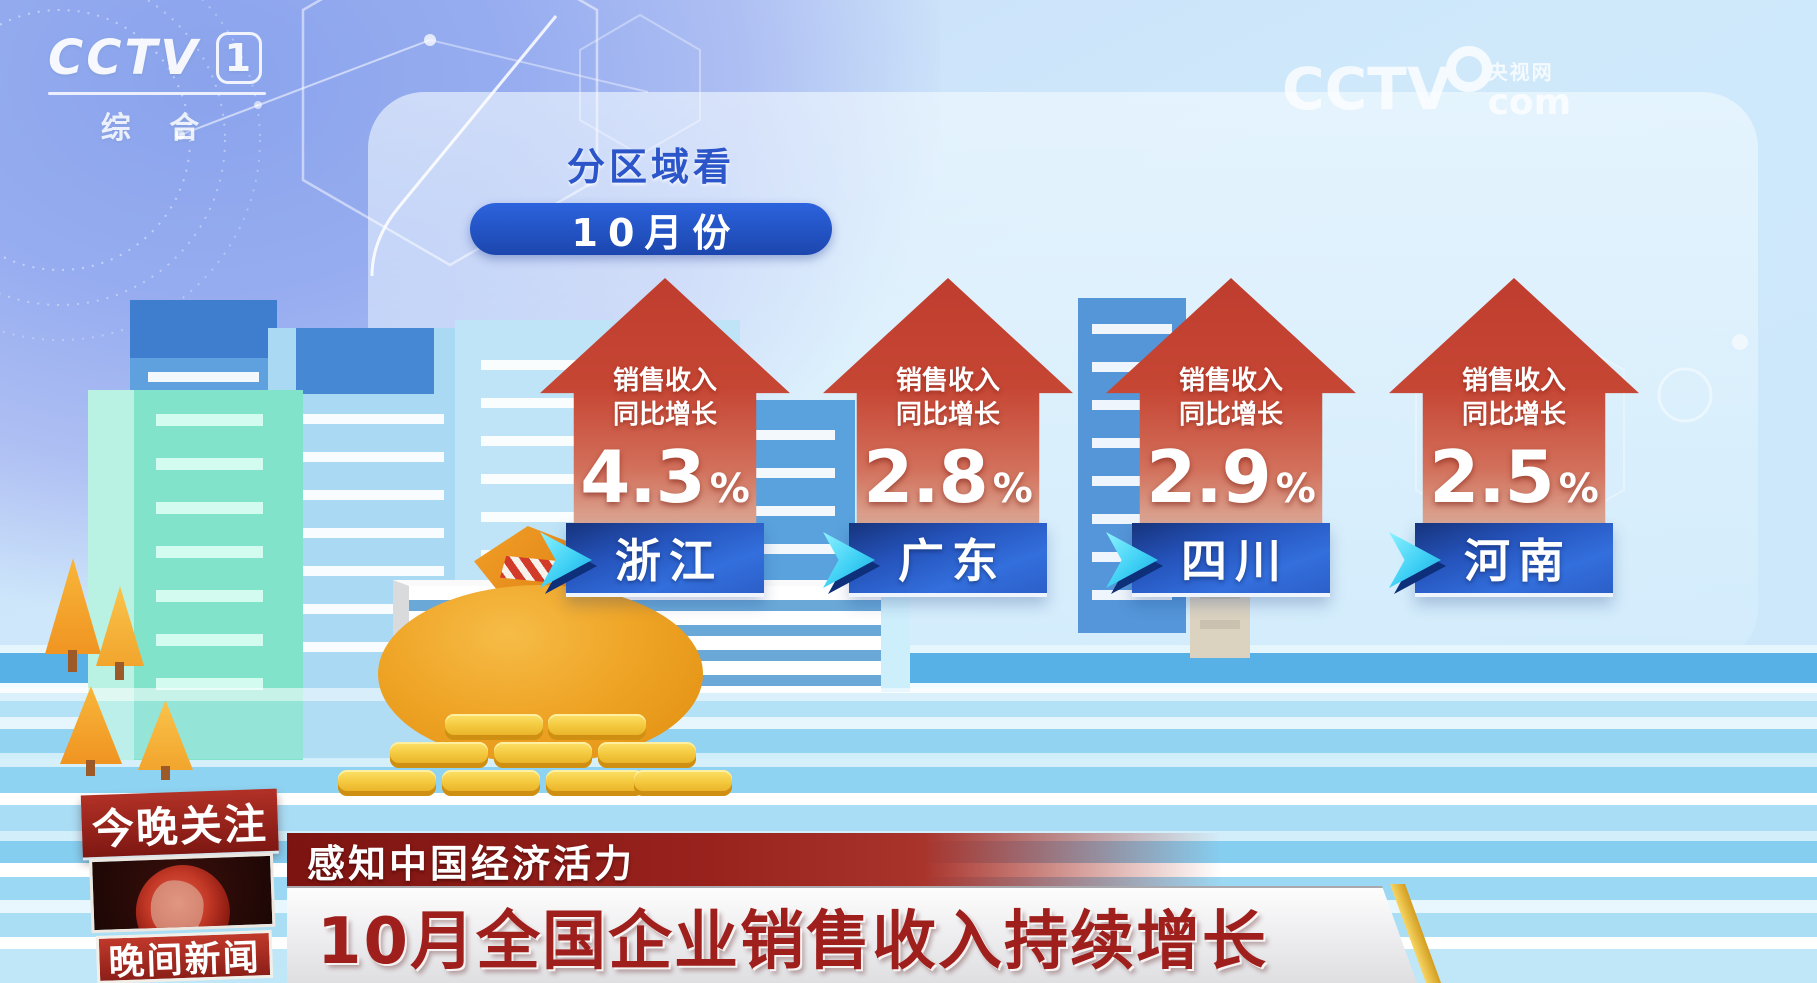 This screenshot has width=1817, height=983. Describe the element at coordinates (1209, 477) in the screenshot. I see `growth-value: 2.9` at that location.